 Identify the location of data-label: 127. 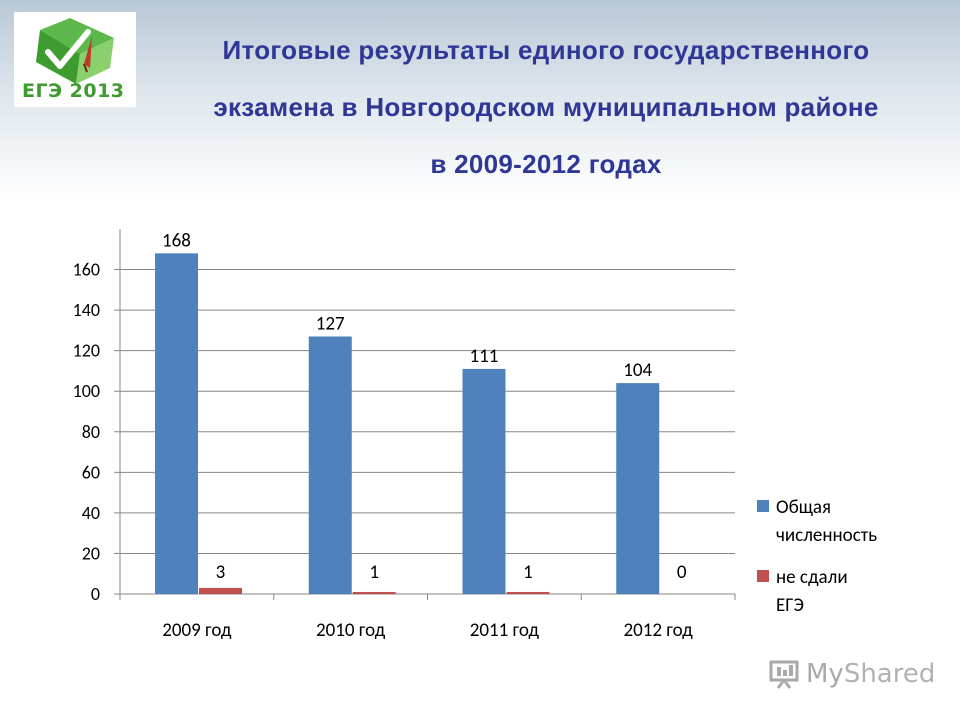
(330, 323).